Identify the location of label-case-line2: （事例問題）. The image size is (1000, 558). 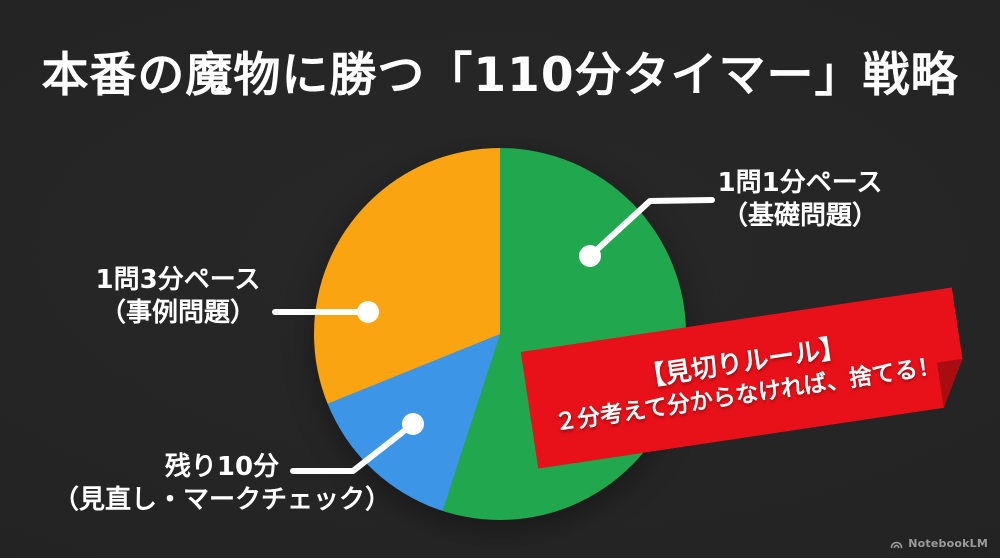
(177, 313).